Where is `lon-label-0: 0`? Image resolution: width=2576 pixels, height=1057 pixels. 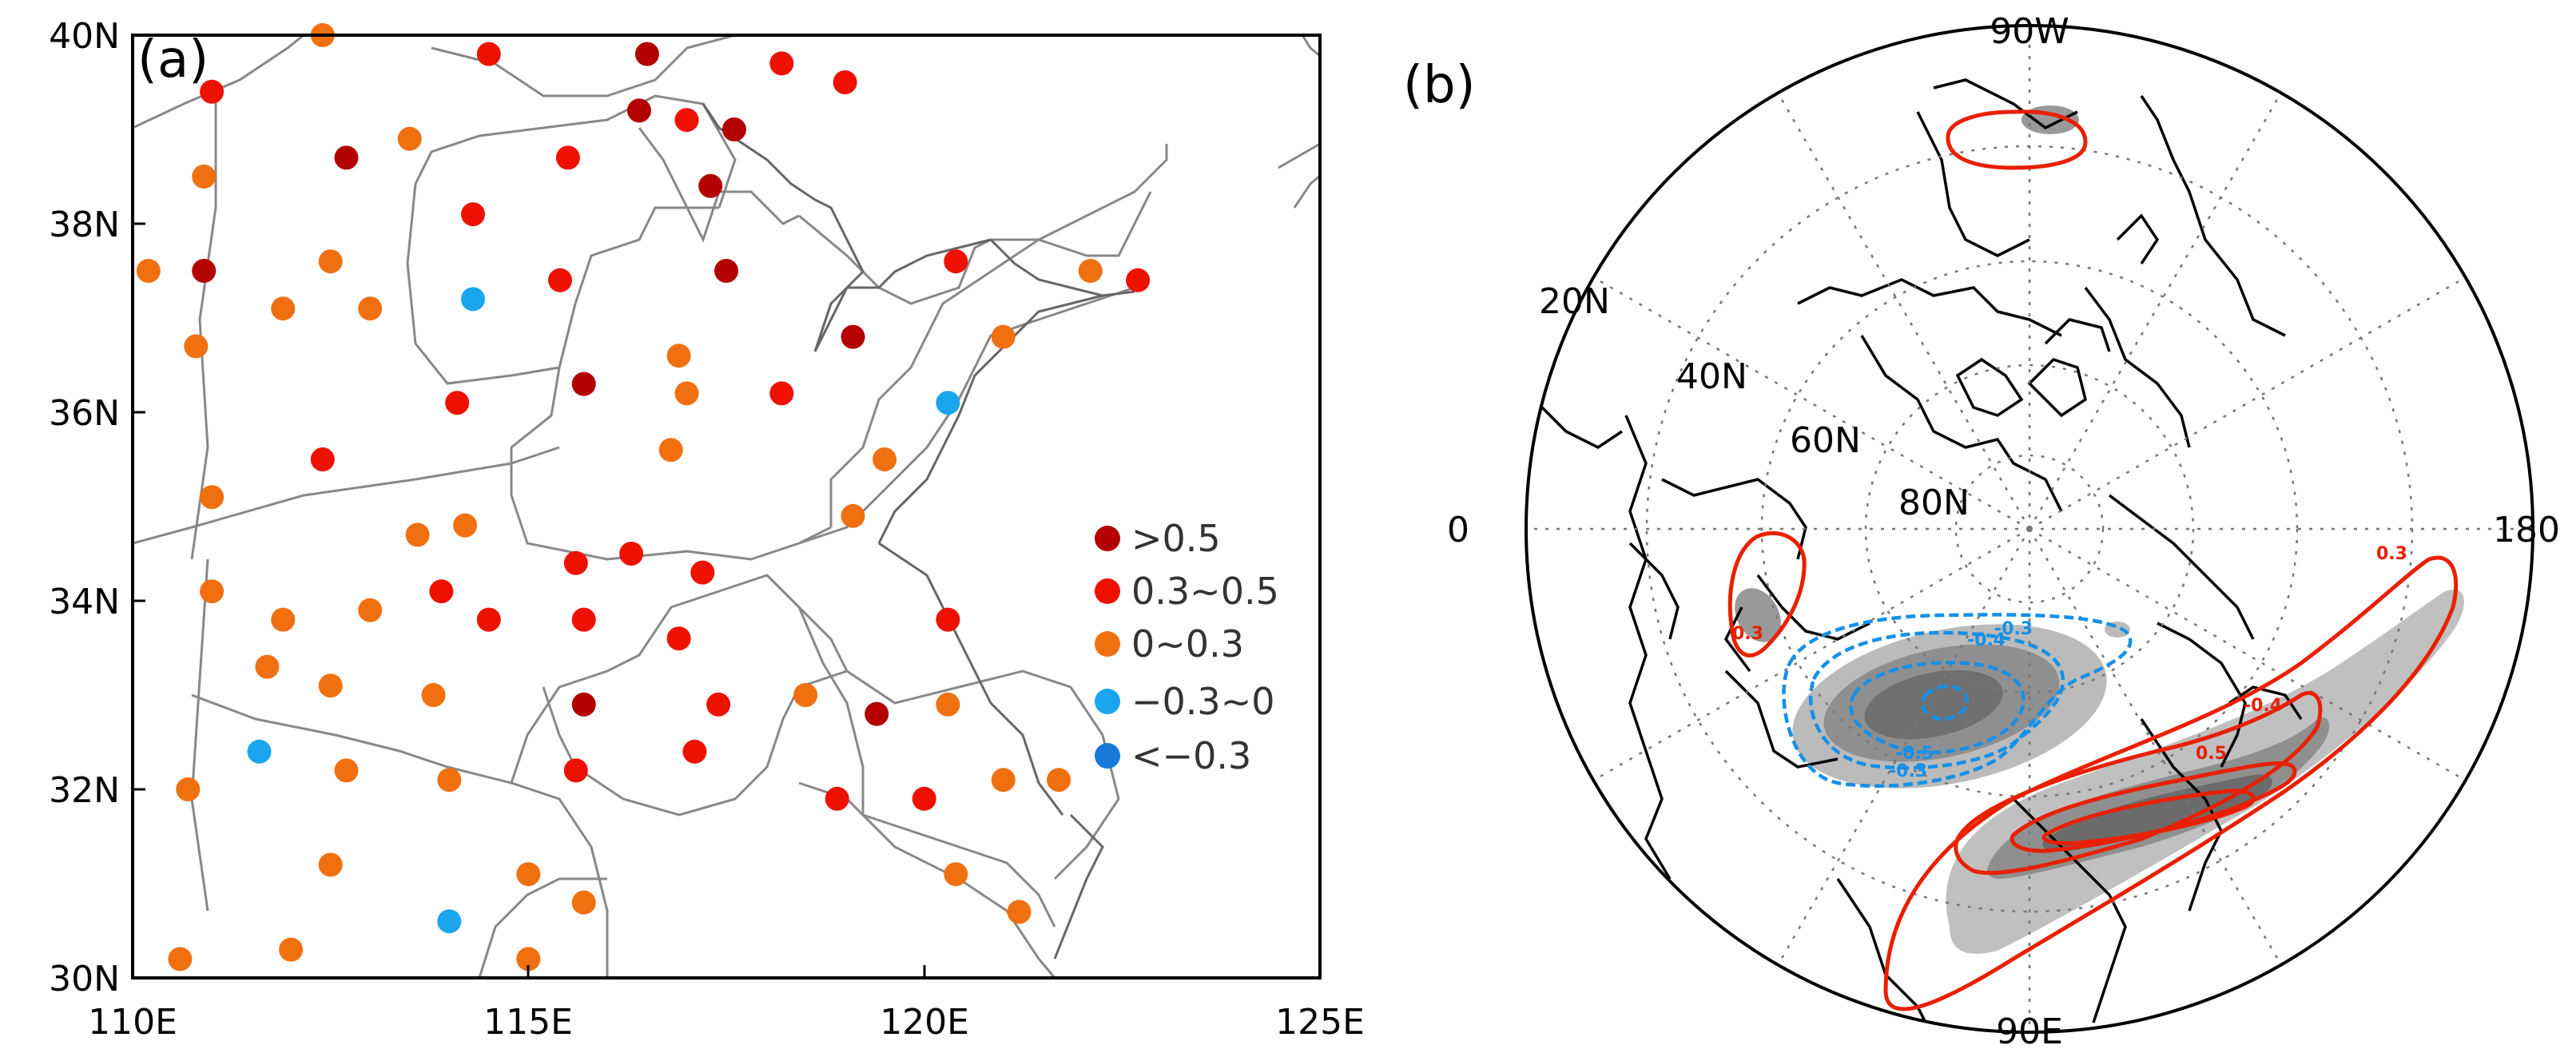
lon-label-0: 0 is located at coordinates (1458, 530).